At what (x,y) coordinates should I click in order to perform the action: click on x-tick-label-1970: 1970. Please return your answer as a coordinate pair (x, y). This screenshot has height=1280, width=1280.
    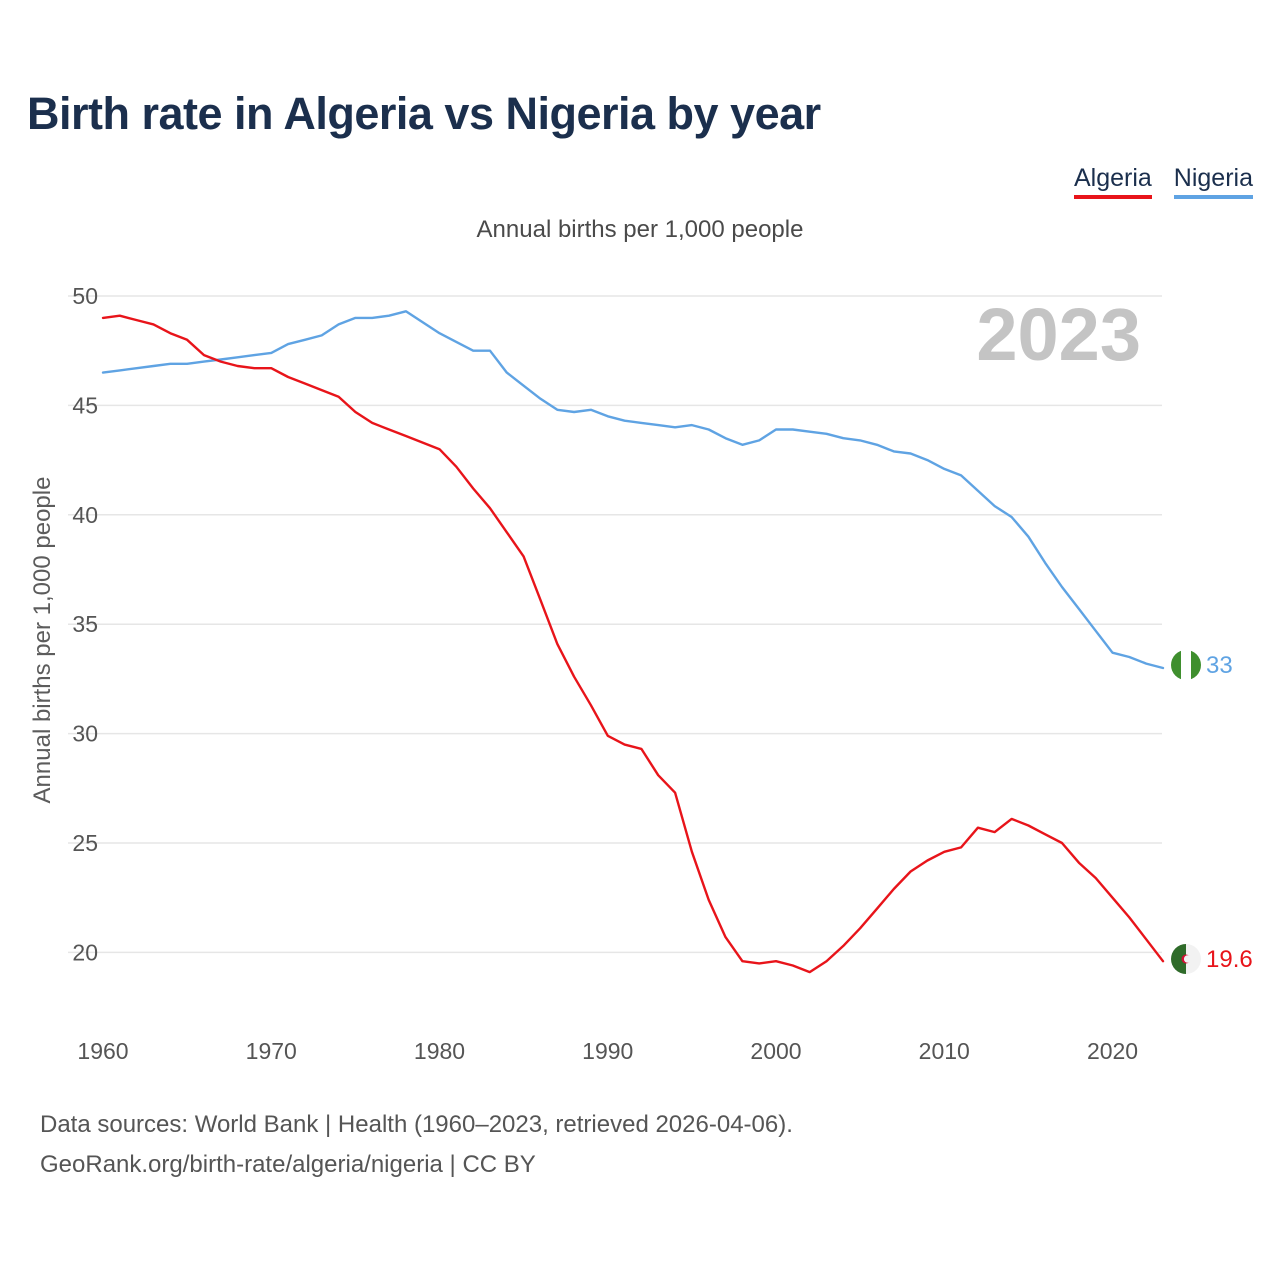
    Looking at the image, I should click on (271, 1051).